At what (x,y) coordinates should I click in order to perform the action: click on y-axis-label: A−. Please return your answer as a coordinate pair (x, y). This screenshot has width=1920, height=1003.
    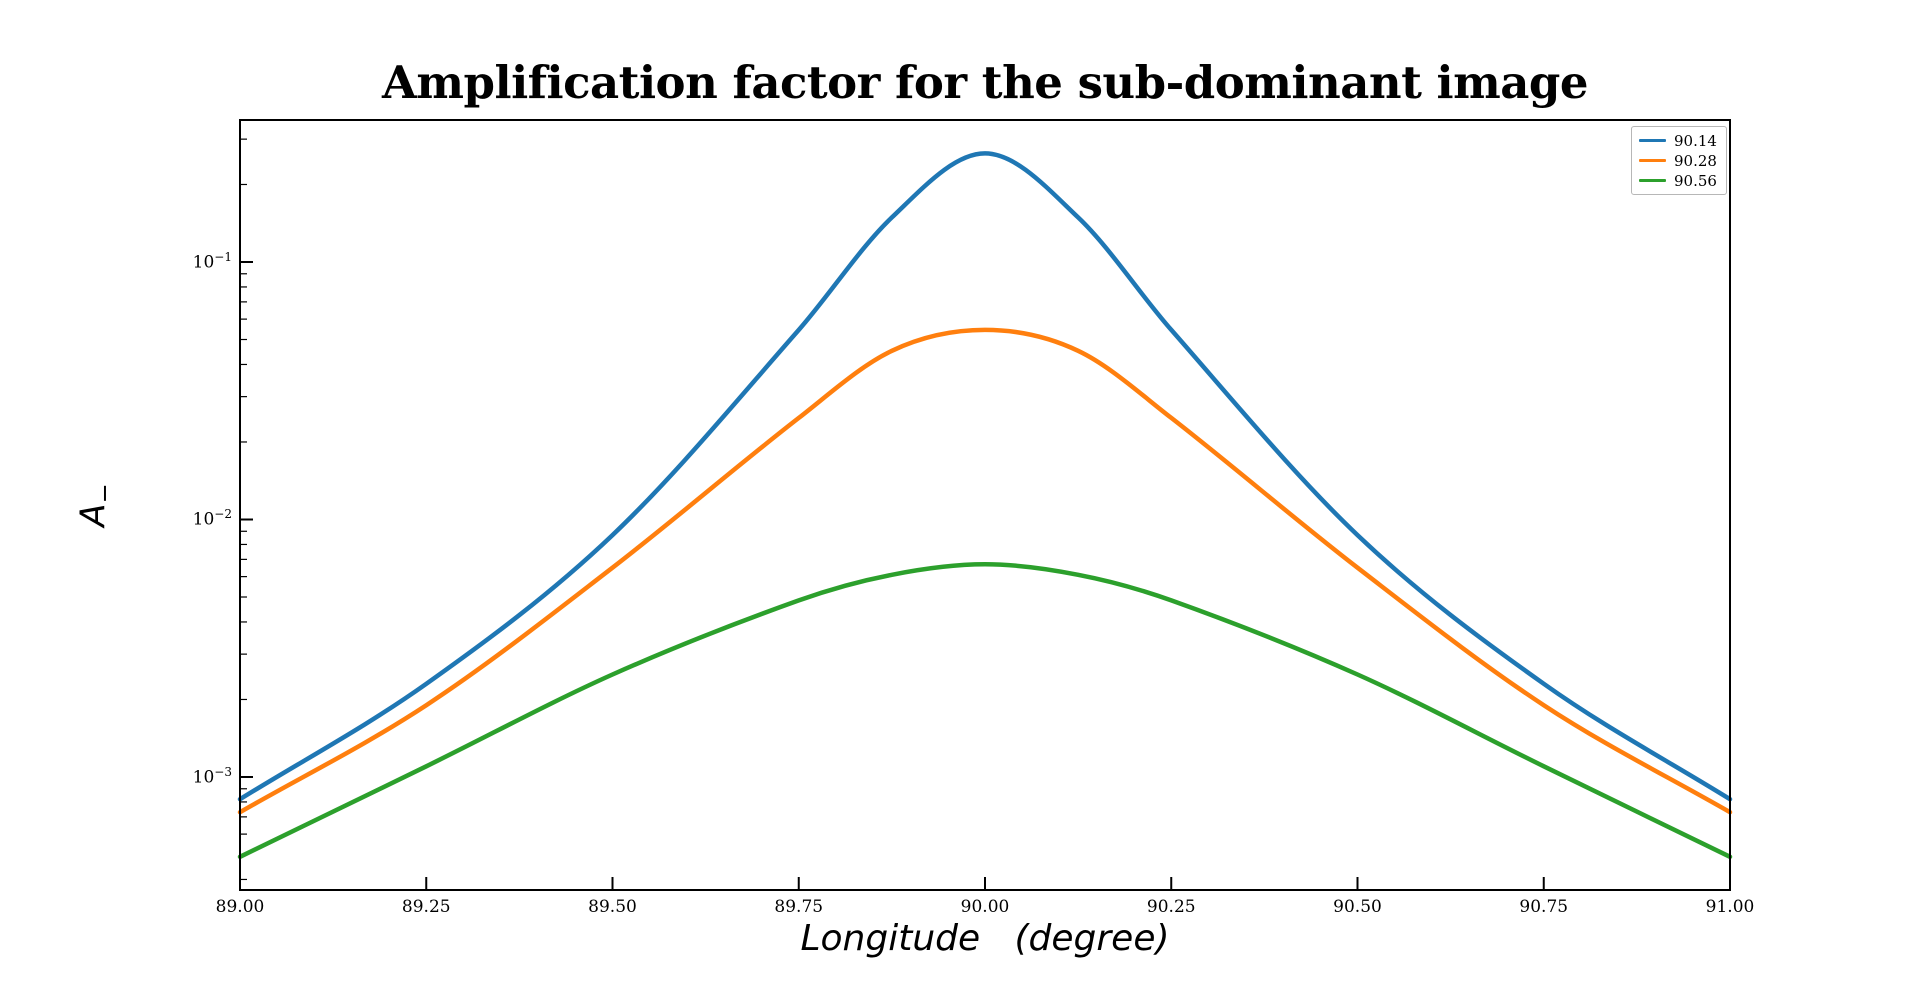
    Looking at the image, I should click on (96, 505).